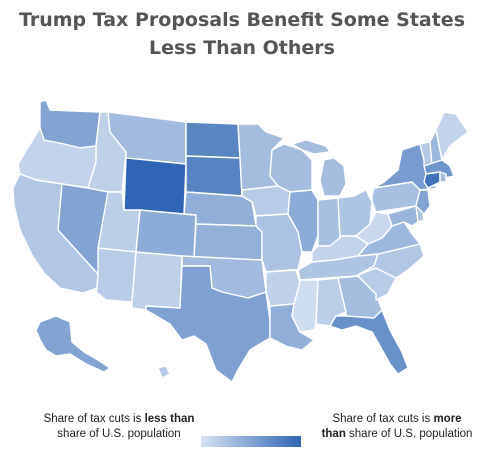 Image resolution: width=484 pixels, height=454 pixels. I want to click on map-title-line-2: Less Than Others, so click(241, 48).